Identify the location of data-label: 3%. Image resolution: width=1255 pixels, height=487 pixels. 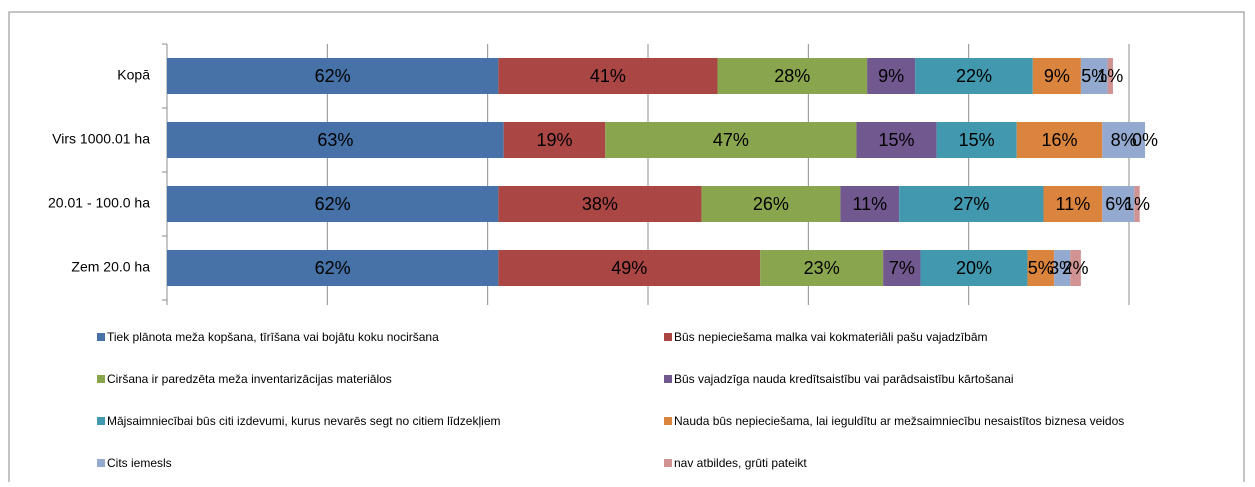
(1062, 268).